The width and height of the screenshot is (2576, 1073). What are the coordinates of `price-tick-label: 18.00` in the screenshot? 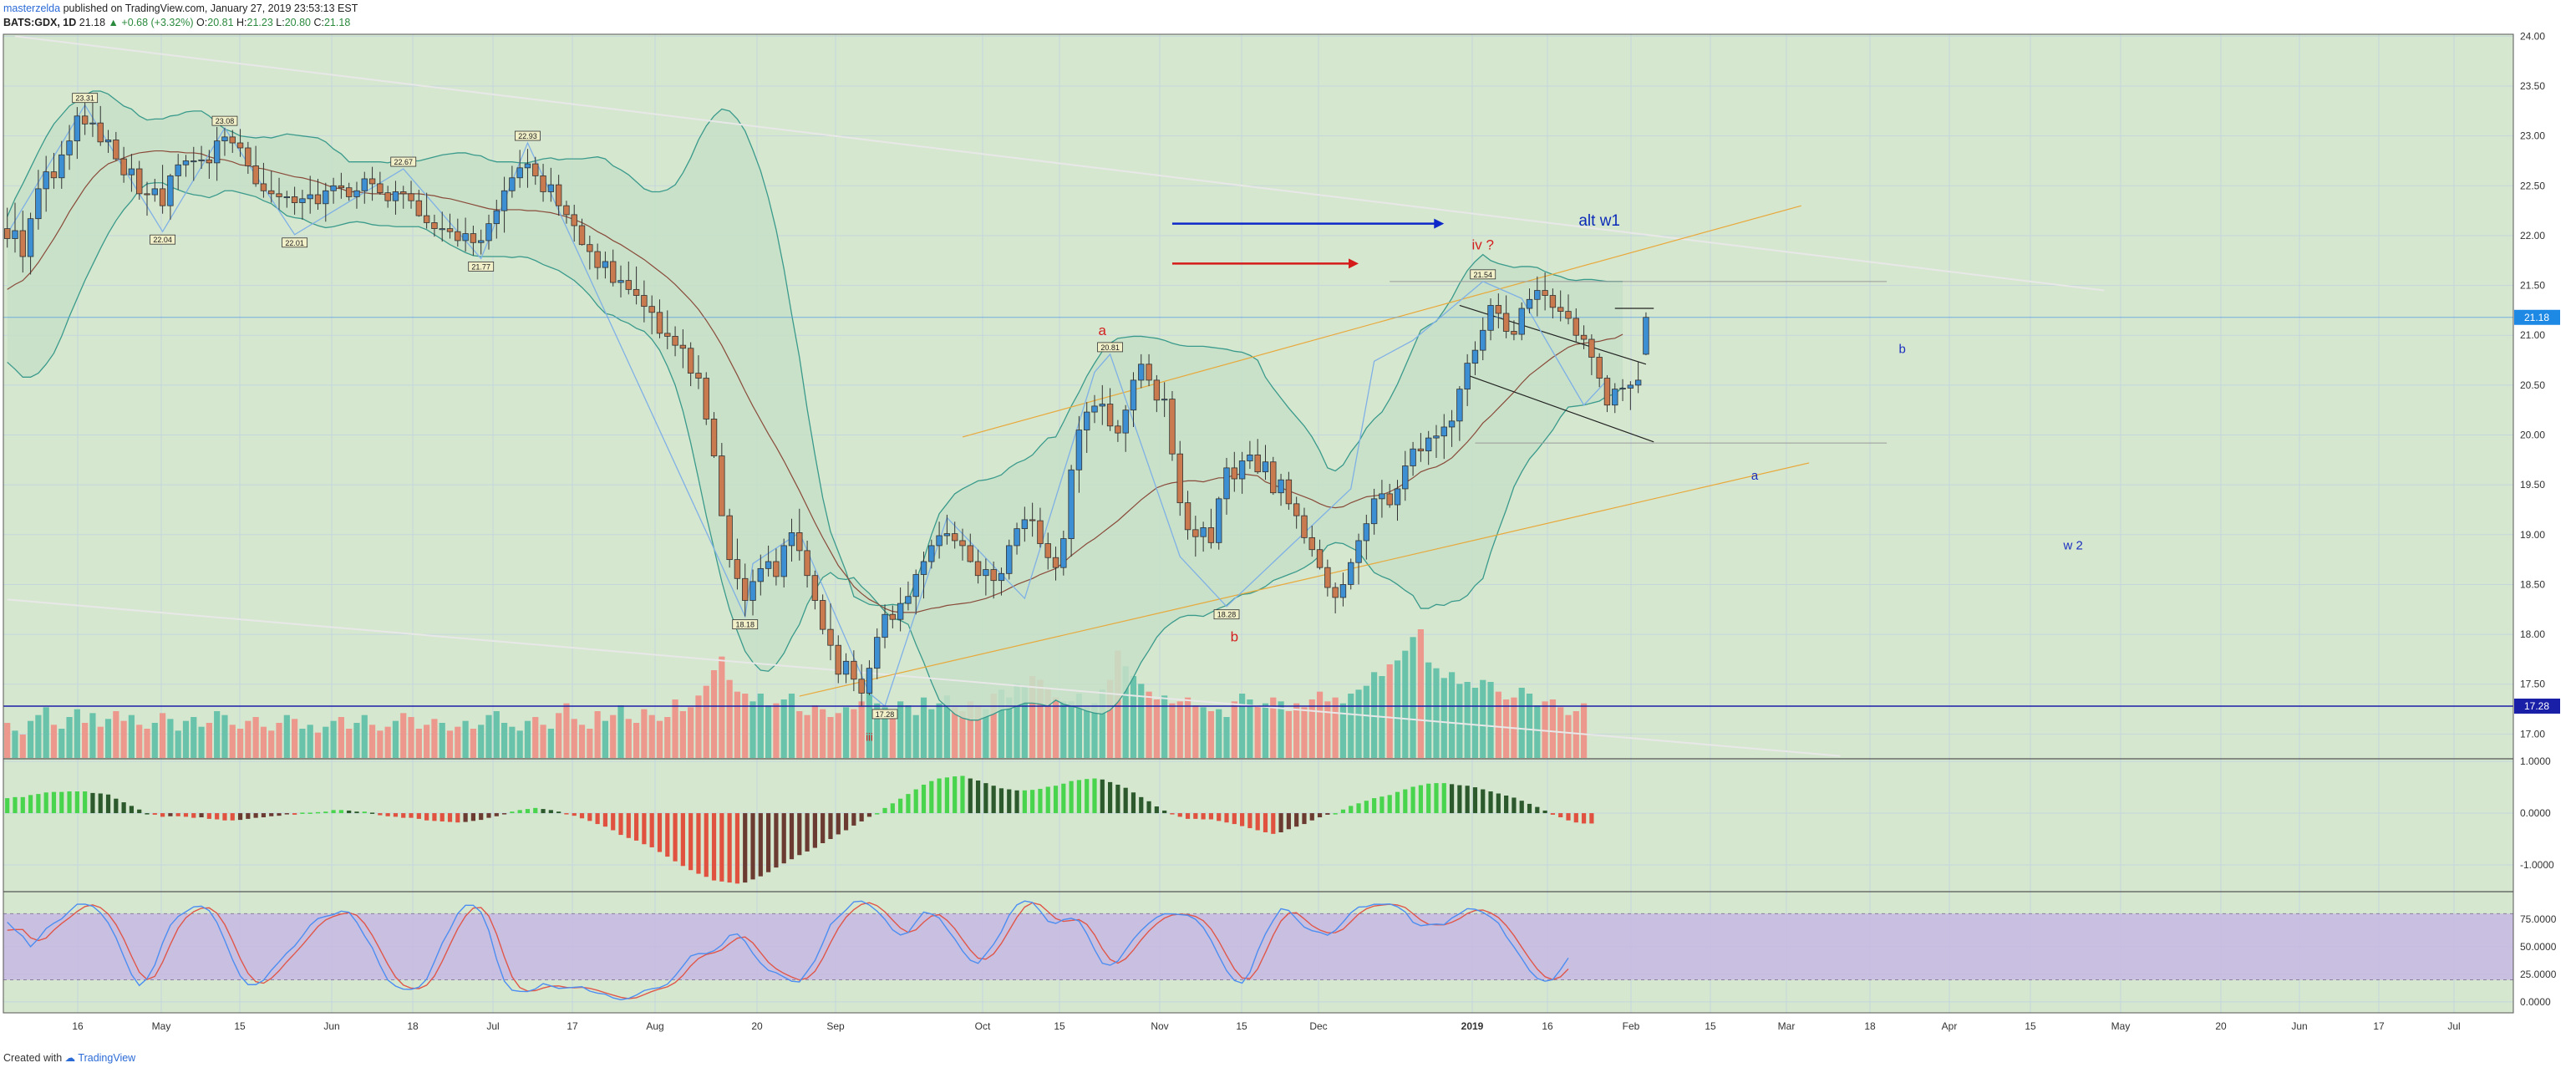 It's located at (2532, 634).